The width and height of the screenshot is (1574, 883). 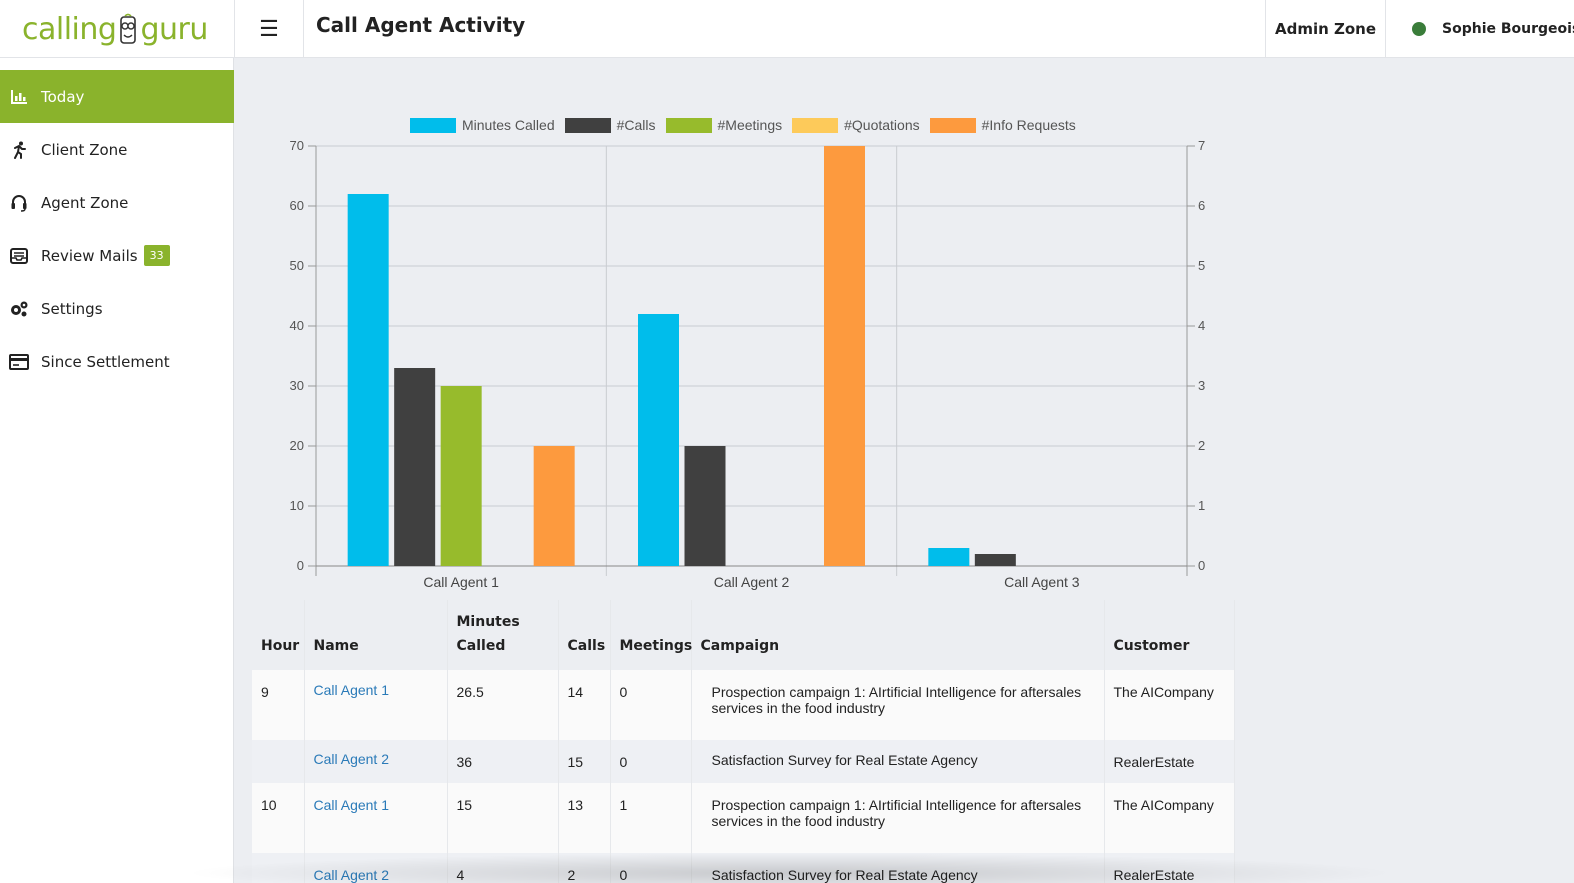 I want to click on gears-icon, so click(x=19, y=309).